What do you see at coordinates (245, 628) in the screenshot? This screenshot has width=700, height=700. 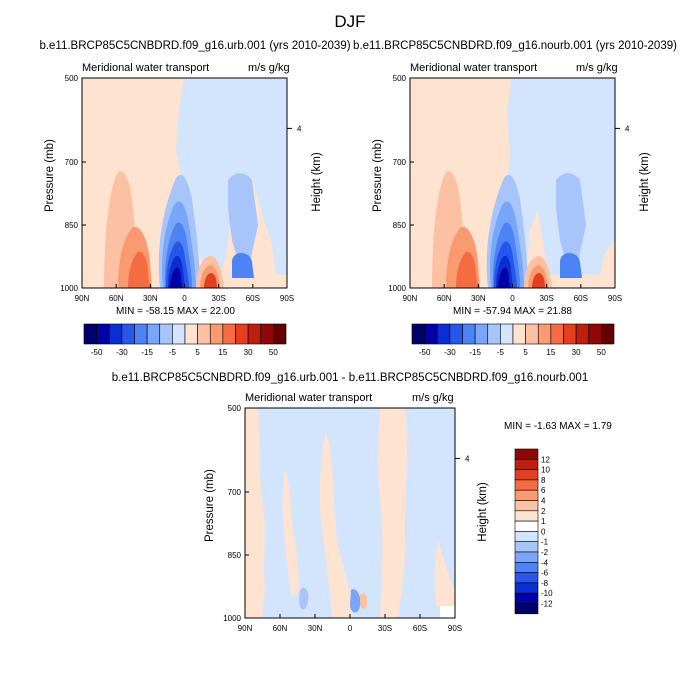 I see `panel-diff-x-tick-label: 90N` at bounding box center [245, 628].